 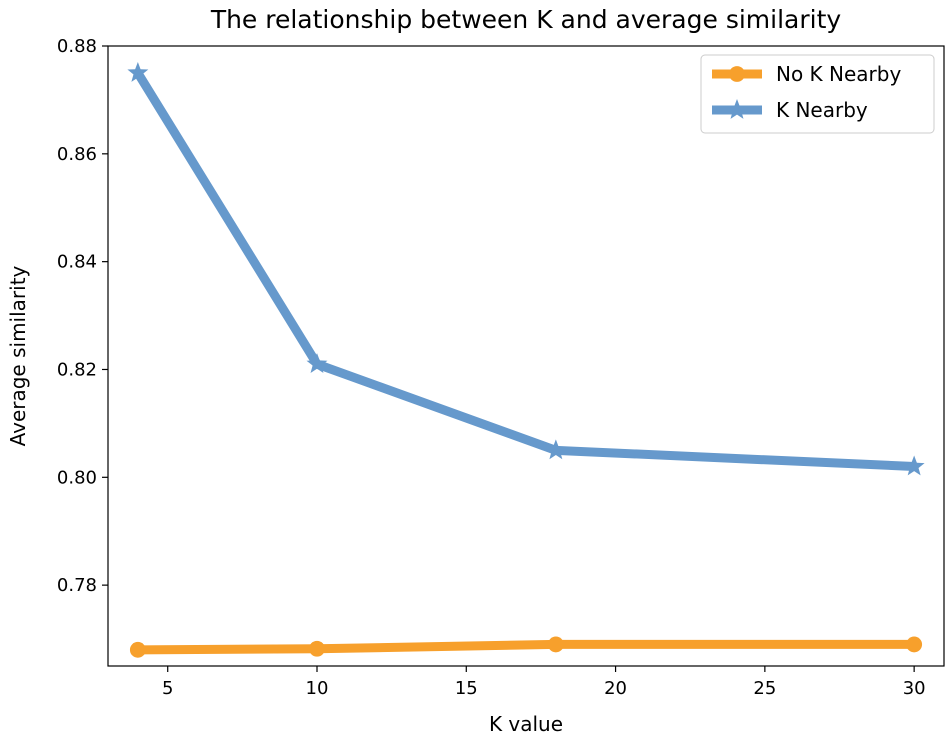 What do you see at coordinates (82, 316) in the screenshot?
I see `y-axis-ticks: 0.78 0.80 0.82 0.84 0.86 0.88` at bounding box center [82, 316].